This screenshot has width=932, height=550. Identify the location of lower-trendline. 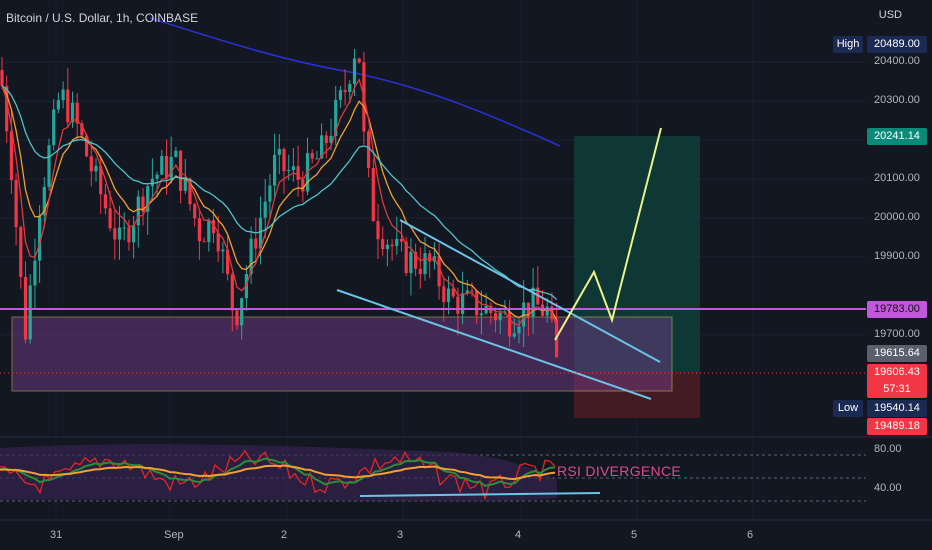
(494, 344).